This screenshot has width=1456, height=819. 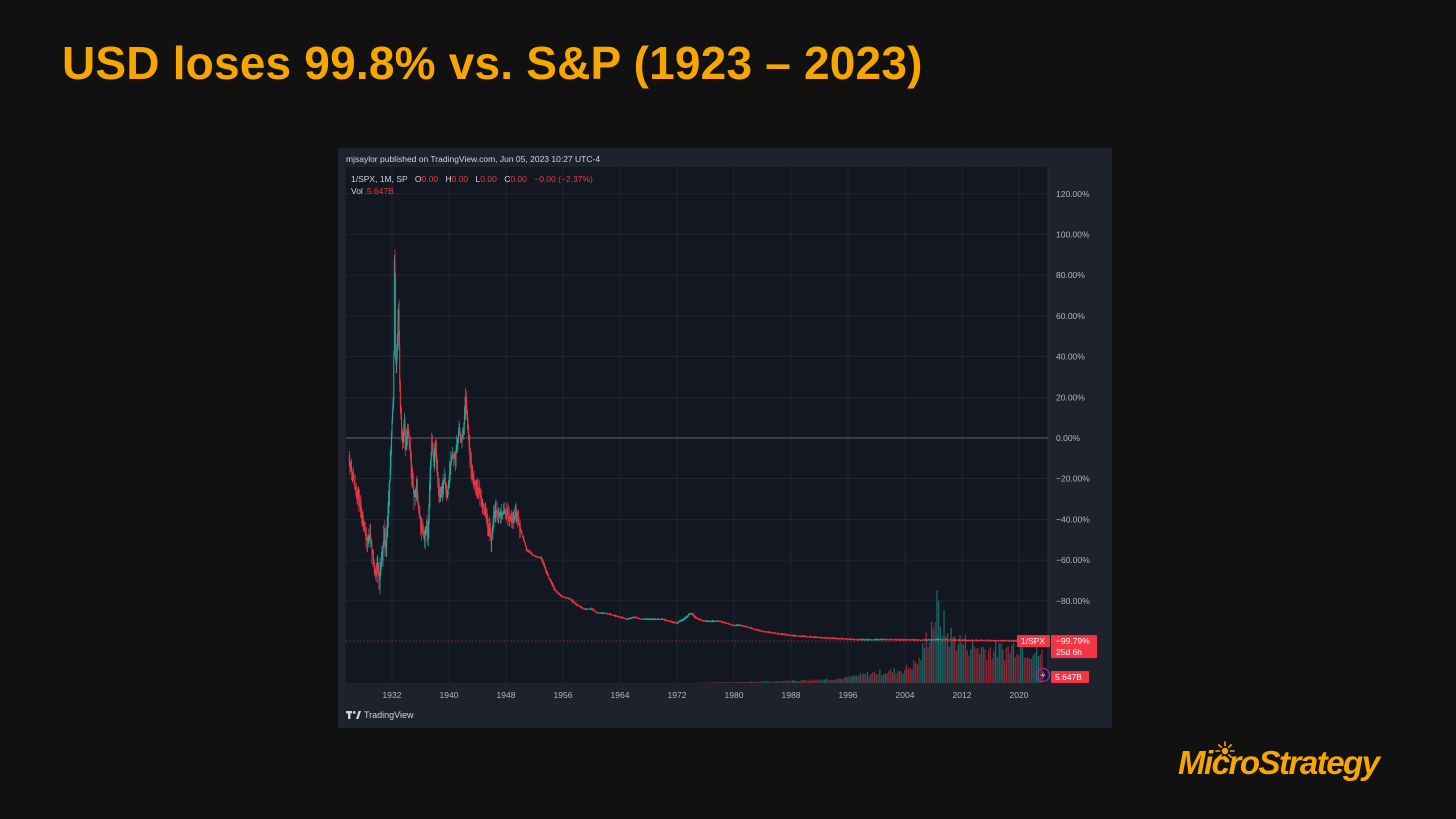 I want to click on high-label: H, so click(x=448, y=179).